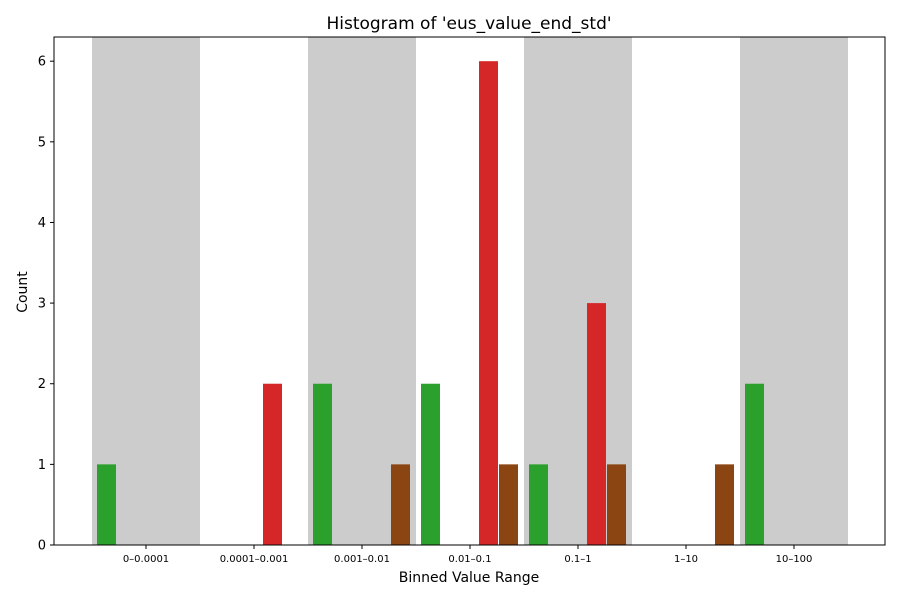  I want to click on bar-s0-c6, so click(754, 464).